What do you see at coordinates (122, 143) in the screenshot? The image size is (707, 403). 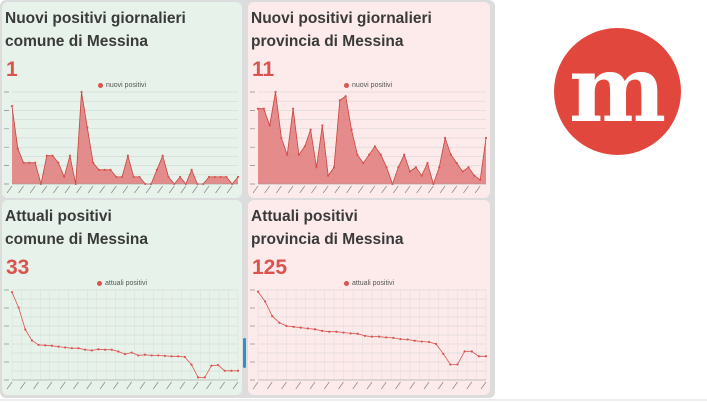 I see `chart-nuovi-comune` at bounding box center [122, 143].